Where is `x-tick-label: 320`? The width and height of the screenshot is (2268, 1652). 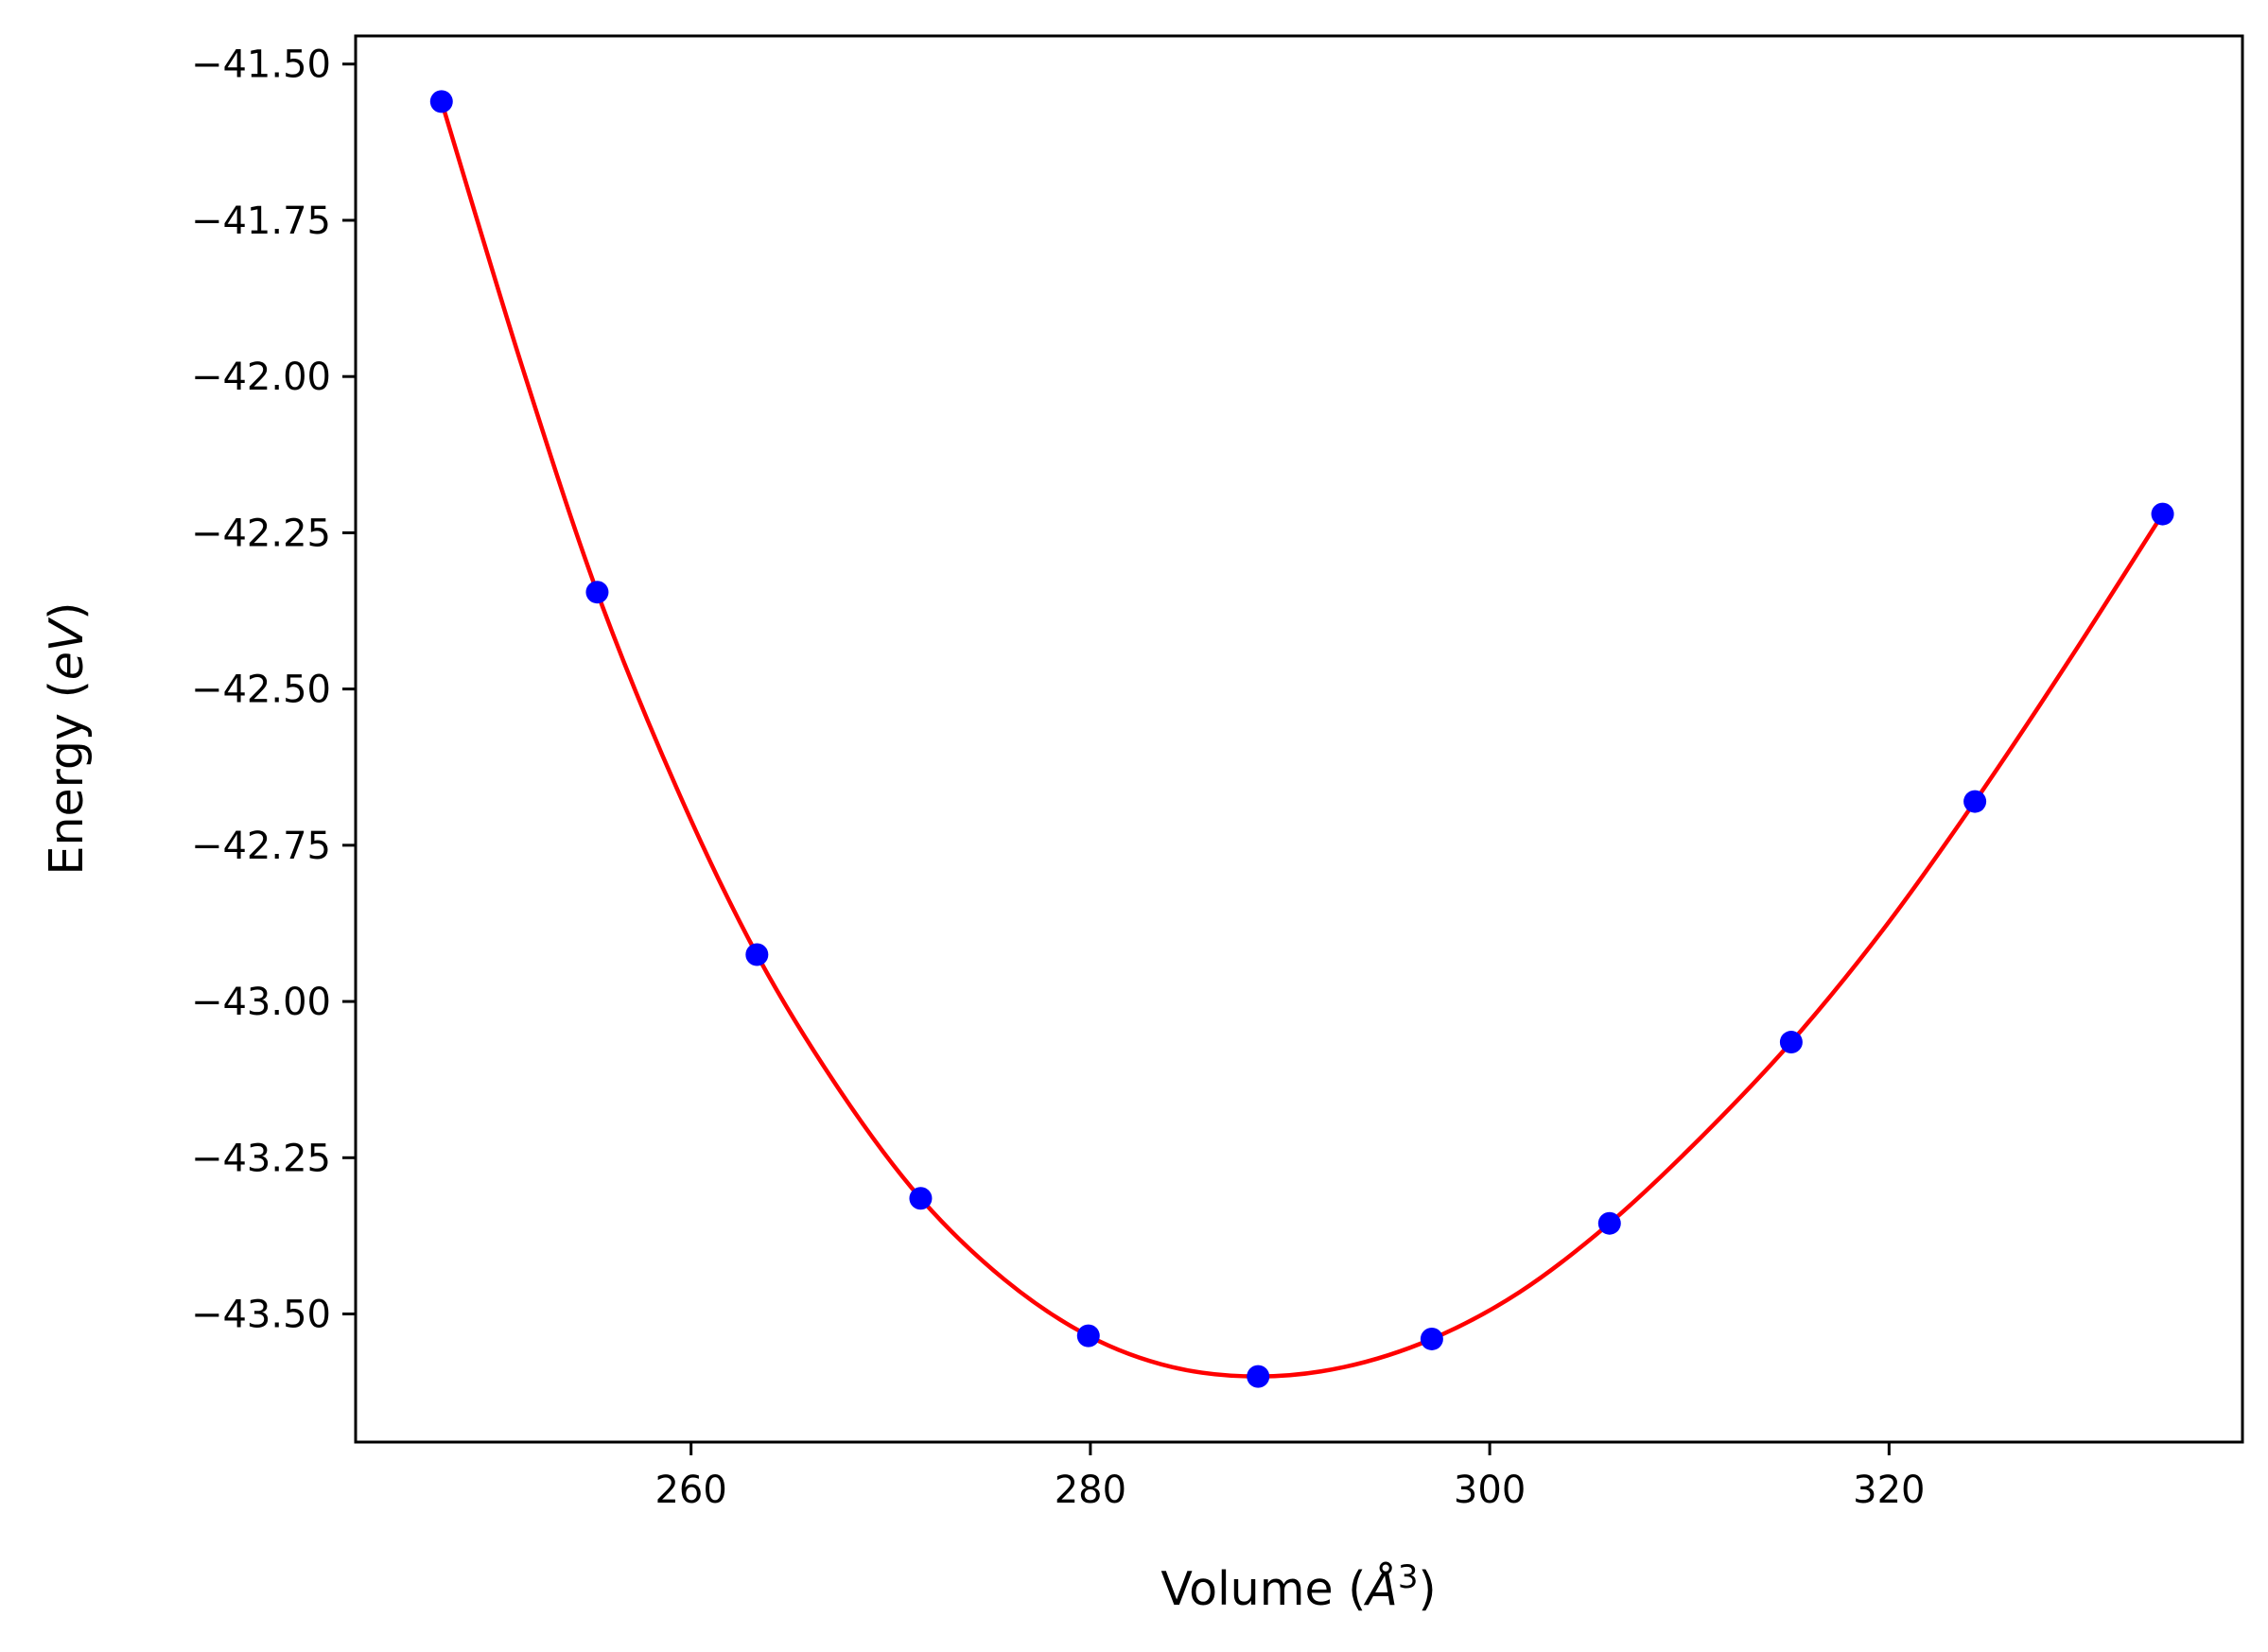
x-tick-label: 320 is located at coordinates (1889, 1491).